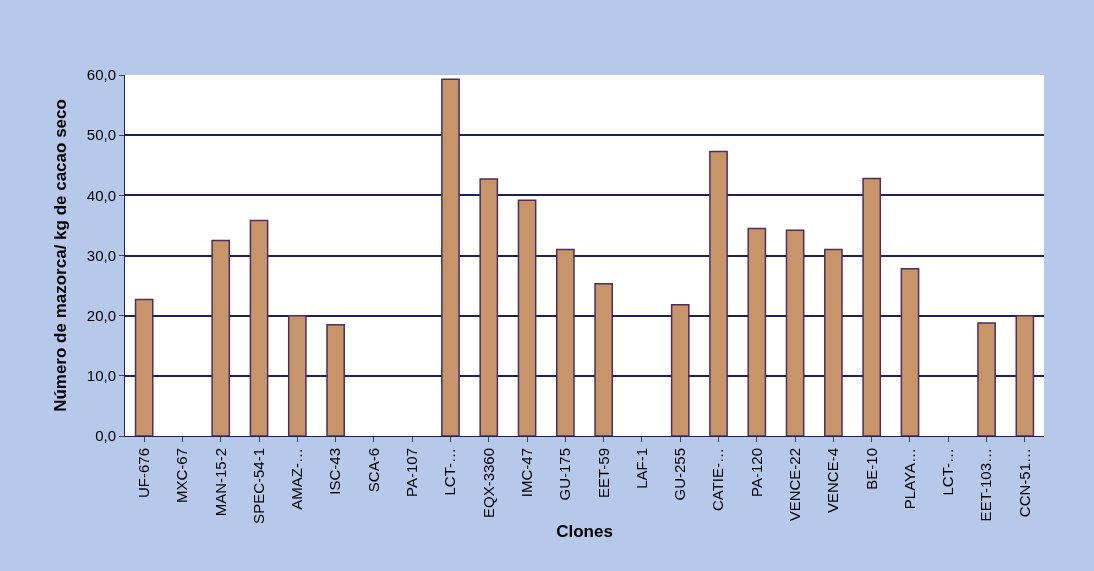  I want to click on x-tick-label: VENCE-4, so click(833, 481).